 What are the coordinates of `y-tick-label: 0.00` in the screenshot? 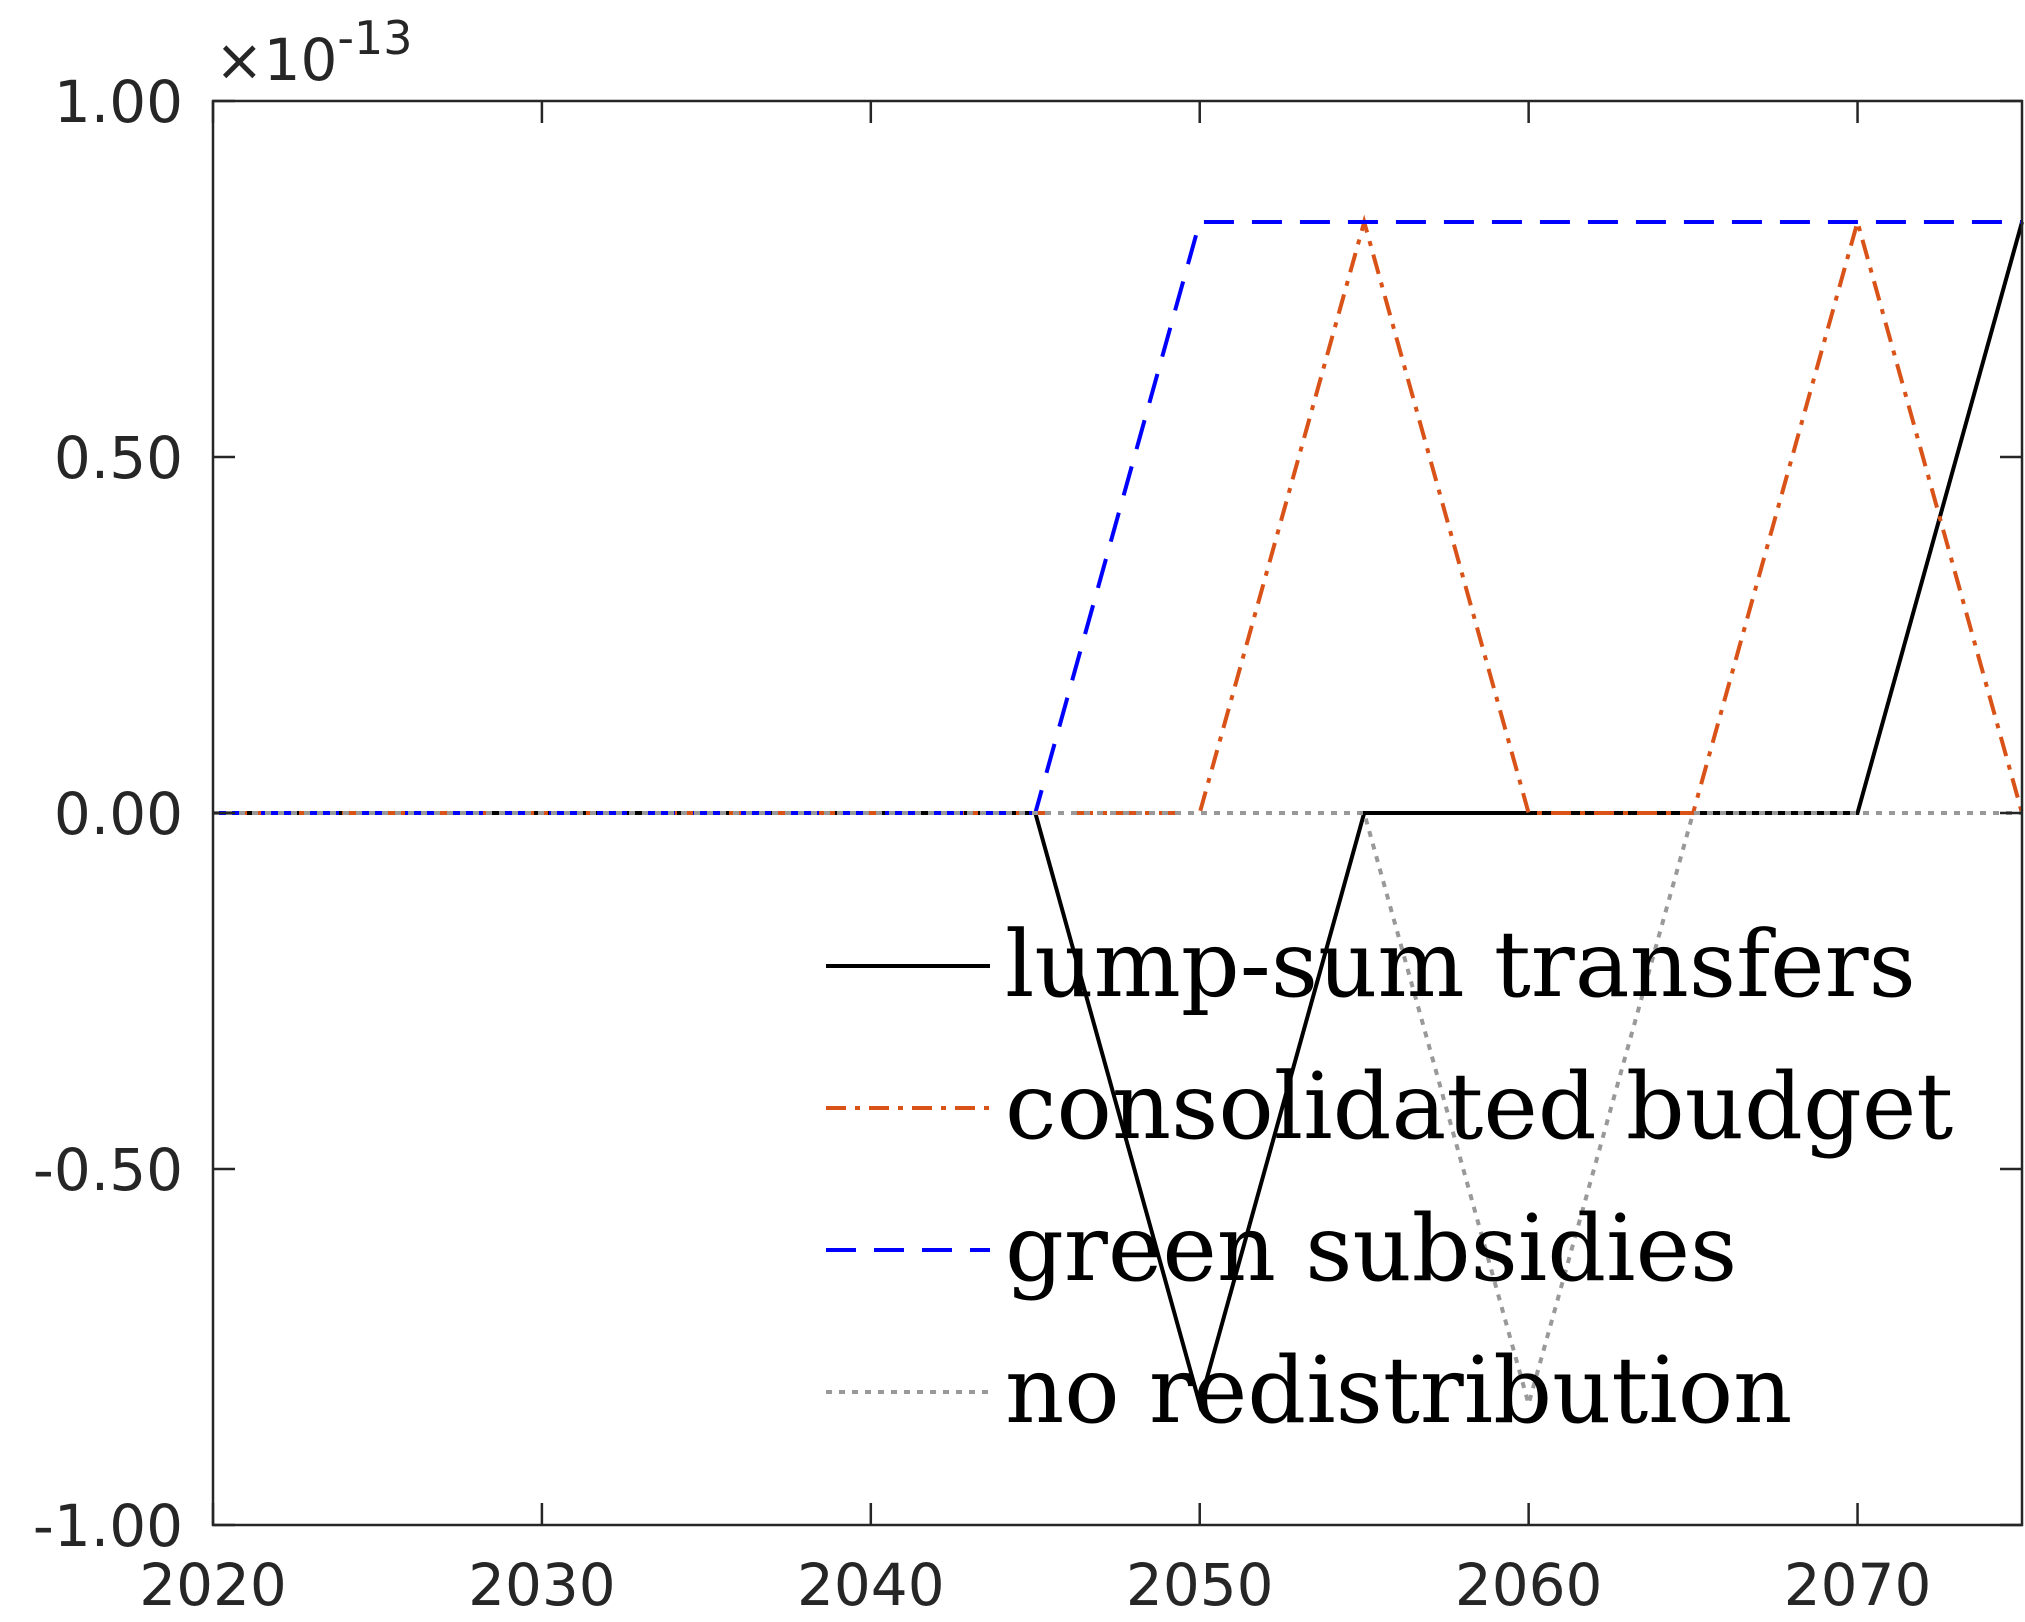 It's located at (118, 814).